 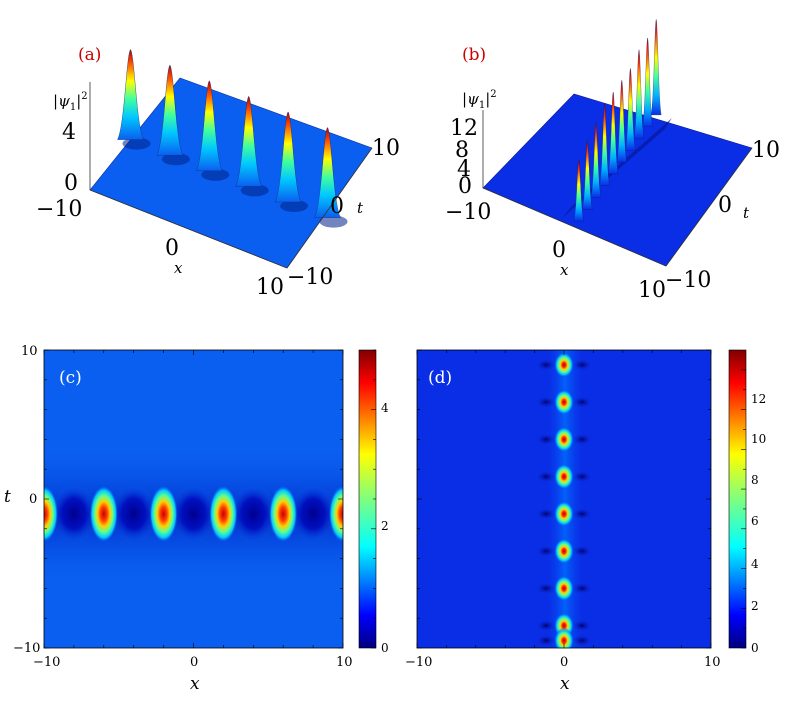 I want to click on heatmap-c-ytick-top: 10, so click(x=29, y=351).